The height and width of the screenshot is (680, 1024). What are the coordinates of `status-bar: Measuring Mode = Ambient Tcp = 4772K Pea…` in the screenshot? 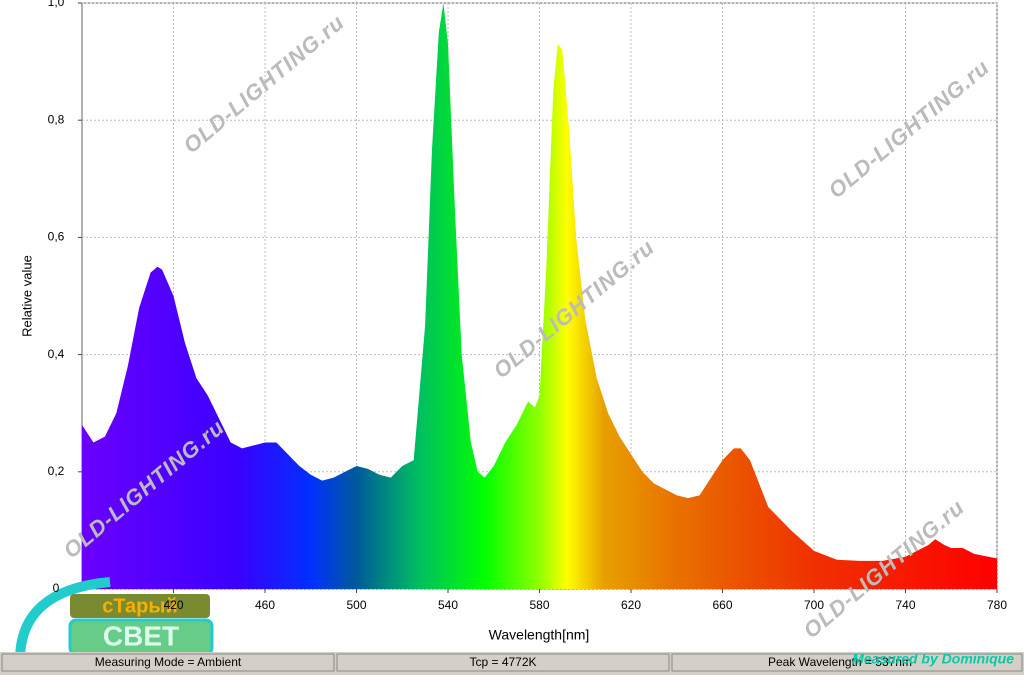 It's located at (512, 663).